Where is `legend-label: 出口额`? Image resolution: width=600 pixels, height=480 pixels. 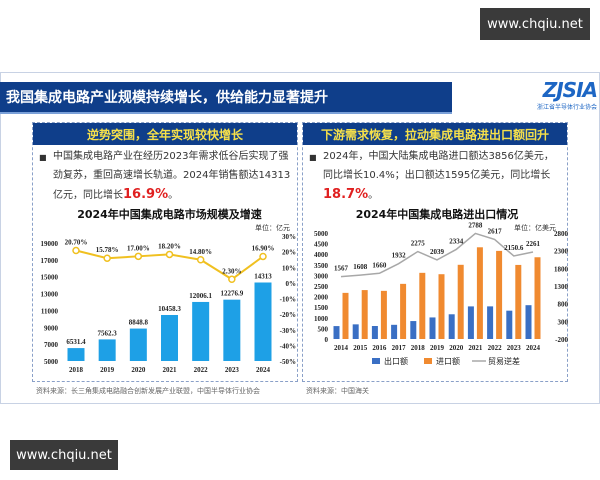
legend-label: 出口额 is located at coordinates (396, 361).